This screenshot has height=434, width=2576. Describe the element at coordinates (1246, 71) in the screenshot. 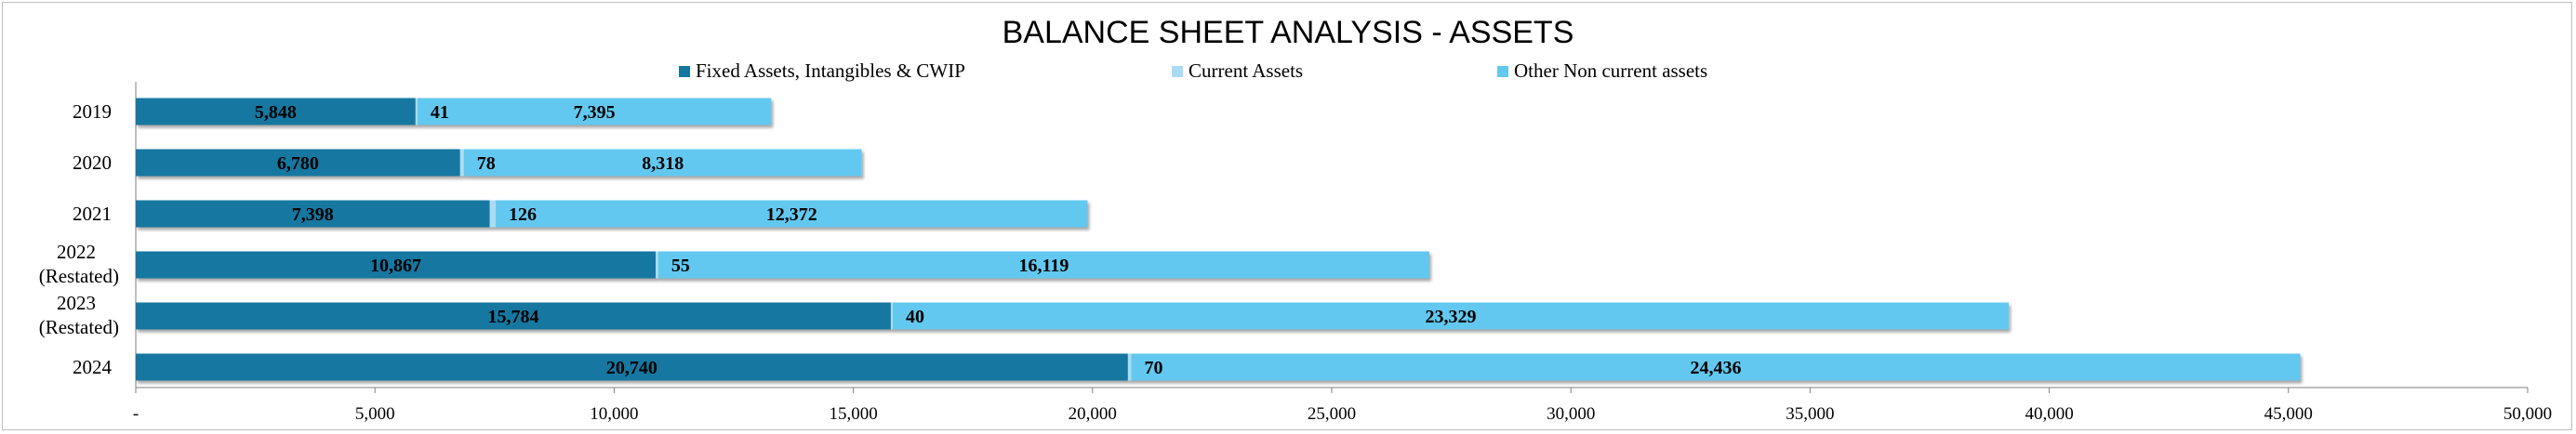

I see `legend-label-current-assets: Current Assets` at that location.